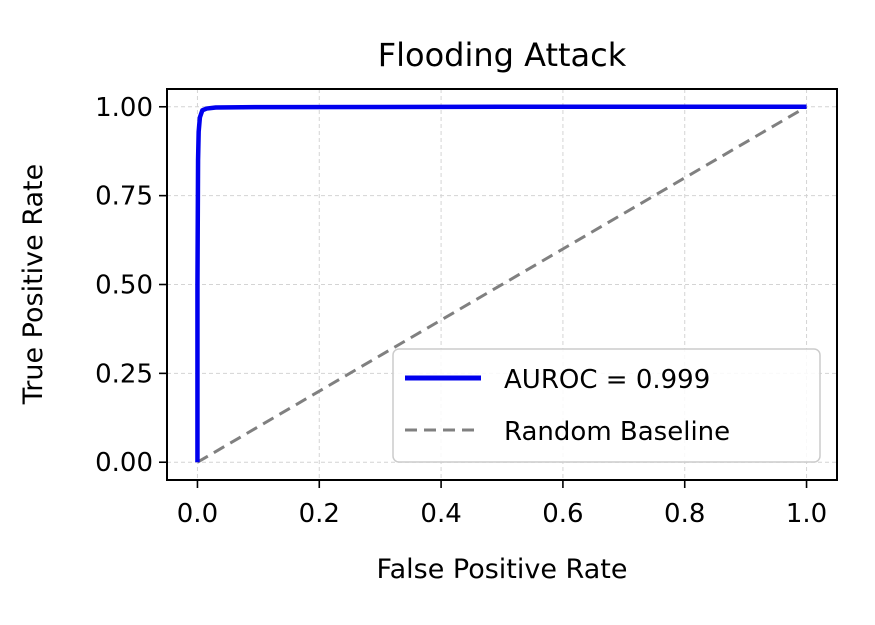 Image resolution: width=875 pixels, height=625 pixels. I want to click on y-tick-label: 0.25, so click(124, 374).